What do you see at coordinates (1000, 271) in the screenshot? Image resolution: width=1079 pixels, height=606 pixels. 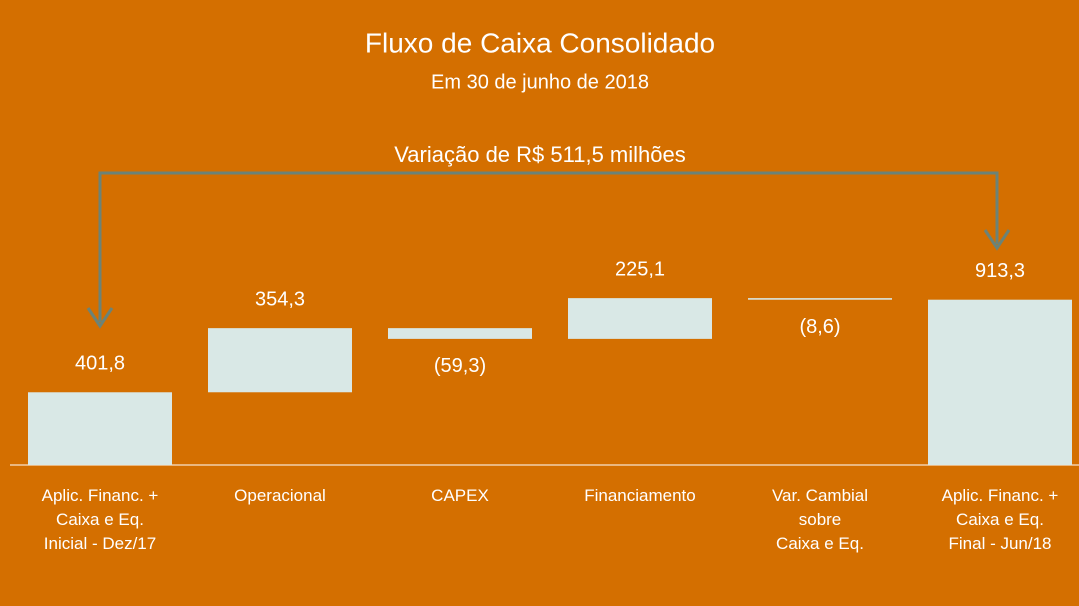 I see `value-label: 913,3` at bounding box center [1000, 271].